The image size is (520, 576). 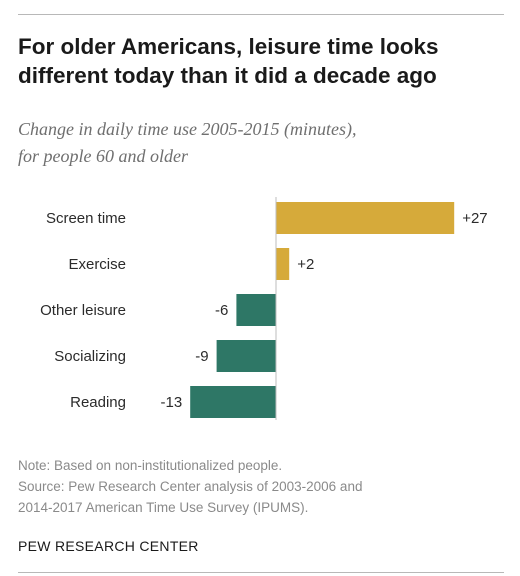 I want to click on value-label: +27, so click(x=474, y=218).